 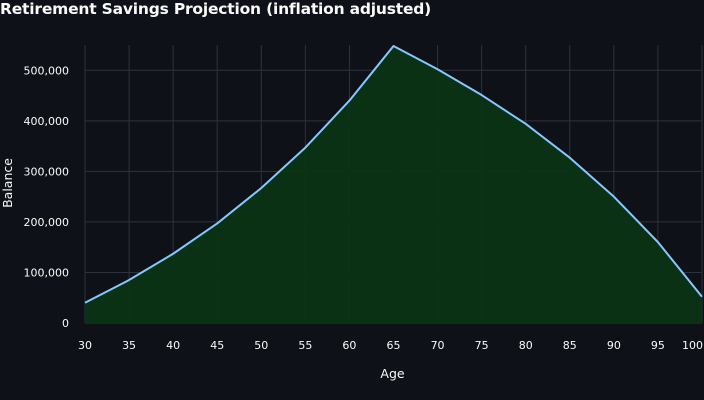 What do you see at coordinates (526, 345) in the screenshot?
I see `x-tick-label: 80` at bounding box center [526, 345].